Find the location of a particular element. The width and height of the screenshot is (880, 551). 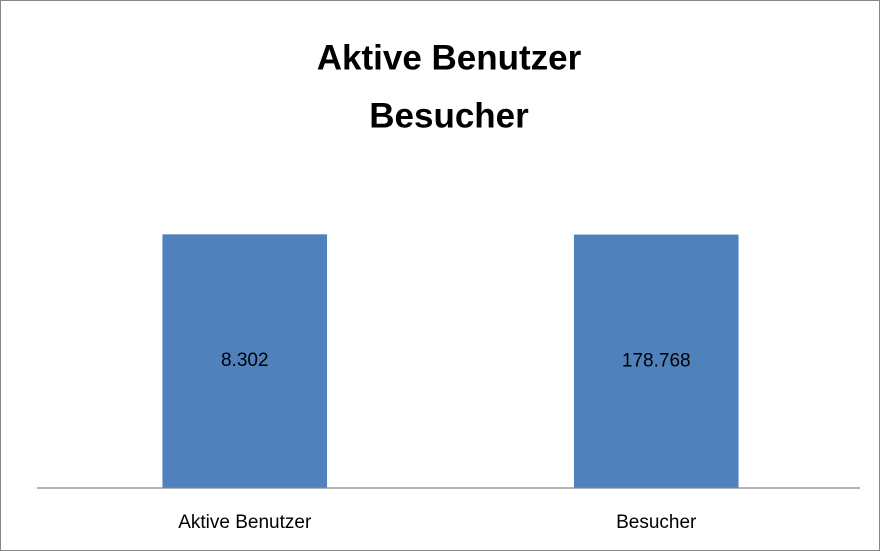

x-tick-label: Aktive Benutzer is located at coordinates (245, 522).